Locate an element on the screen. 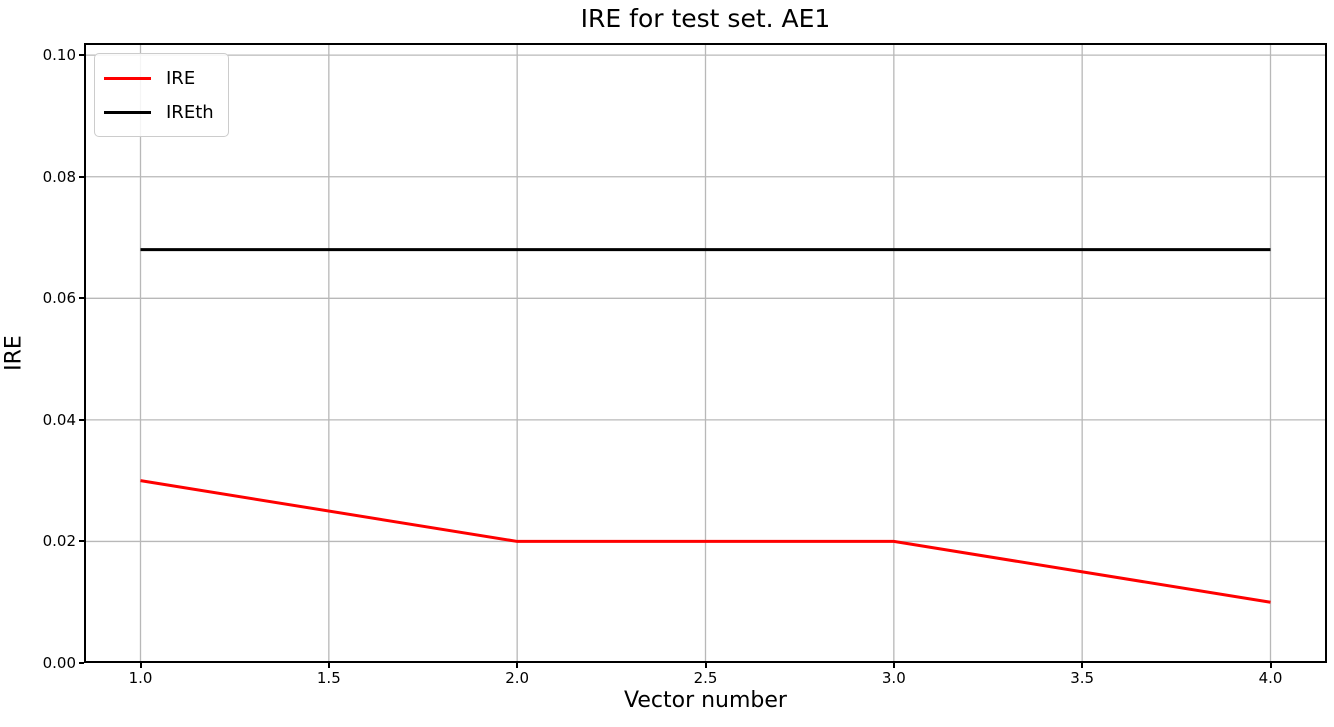 This screenshot has height=727, width=1334. x-tick-label: 3.0 is located at coordinates (893, 678).